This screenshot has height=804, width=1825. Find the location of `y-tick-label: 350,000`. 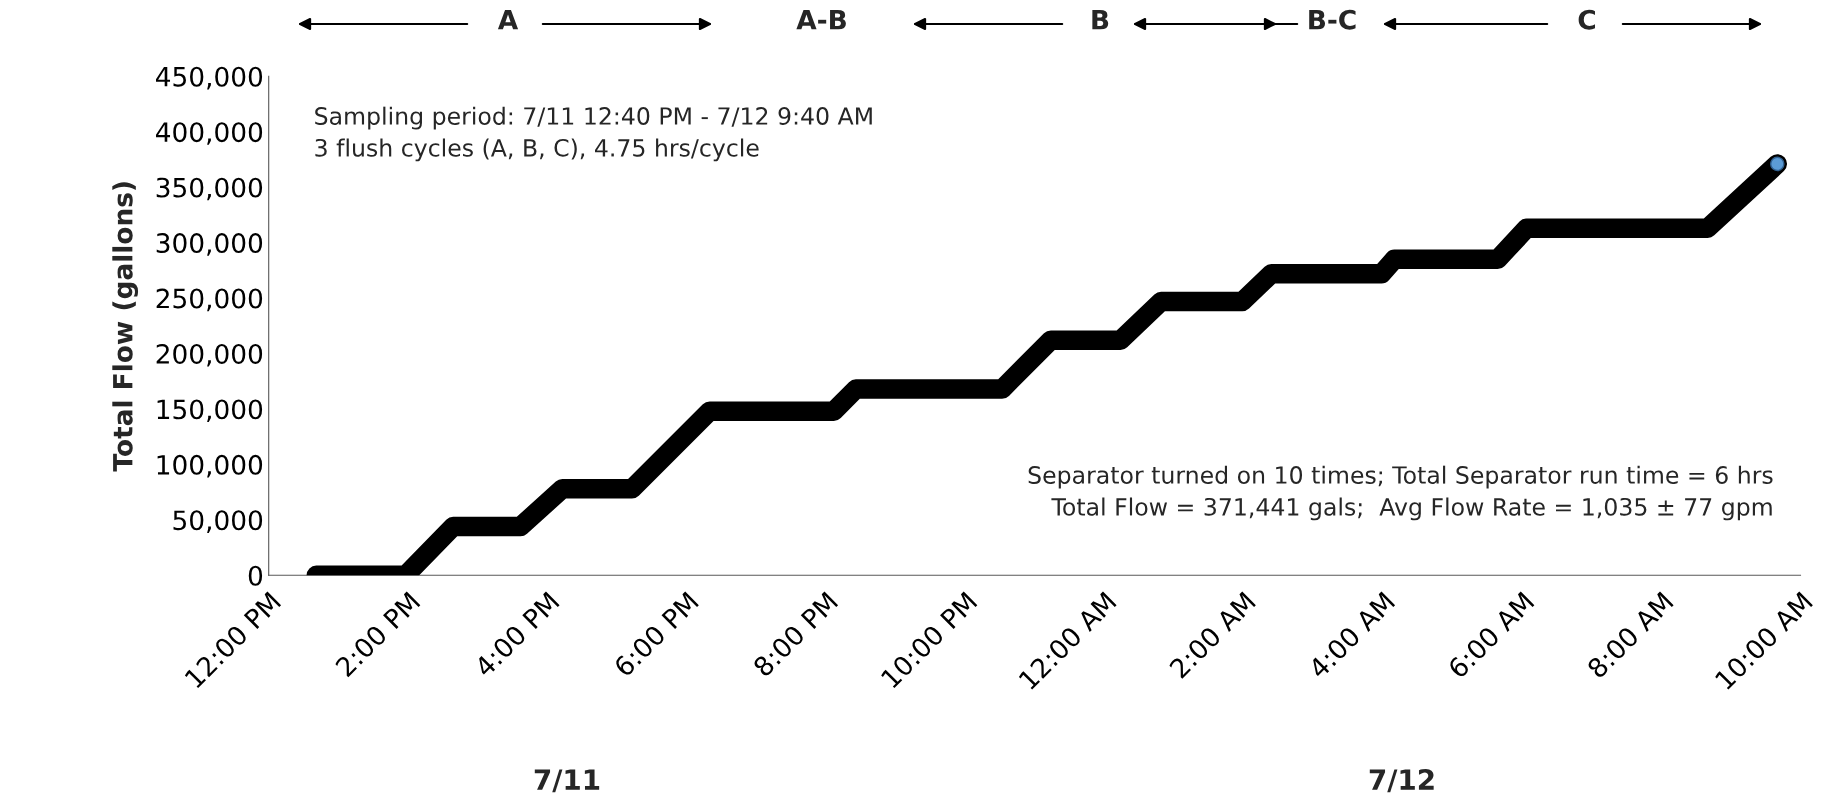

y-tick-label: 350,000 is located at coordinates (209, 189).